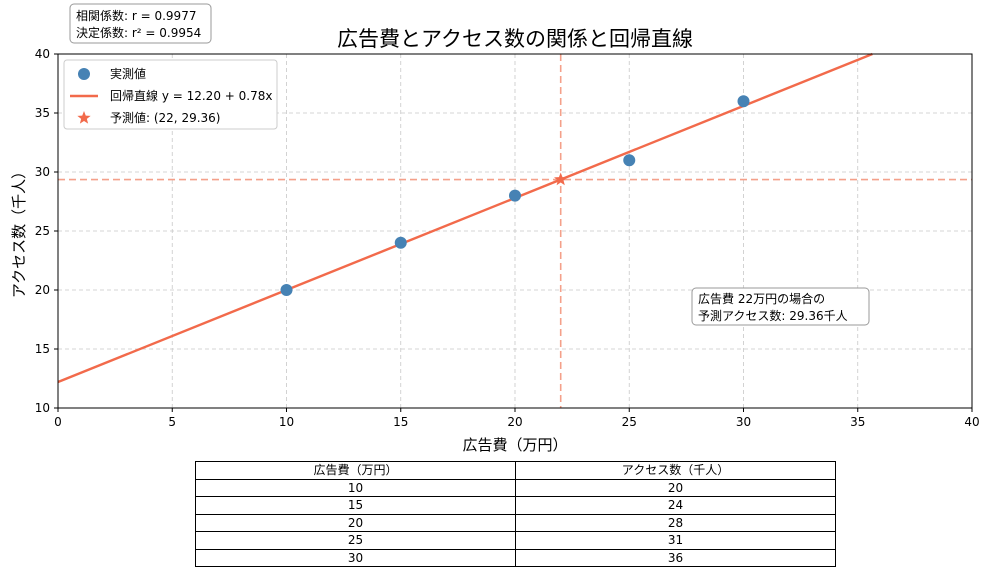  I want to click on x-tick-label: 40, so click(971, 422).